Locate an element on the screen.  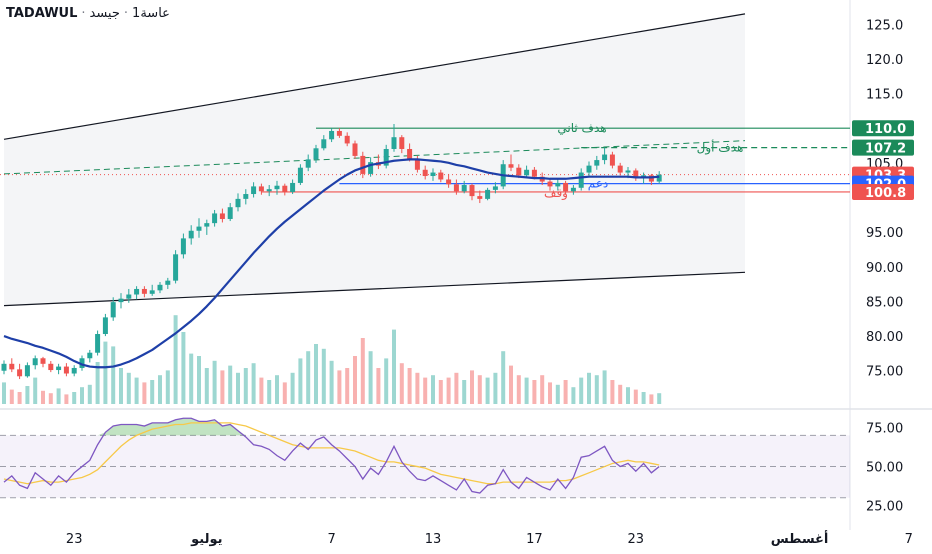
time-axis: 23 يوليو 7 13 17 23 أغسطس 7 is located at coordinates (489, 538).